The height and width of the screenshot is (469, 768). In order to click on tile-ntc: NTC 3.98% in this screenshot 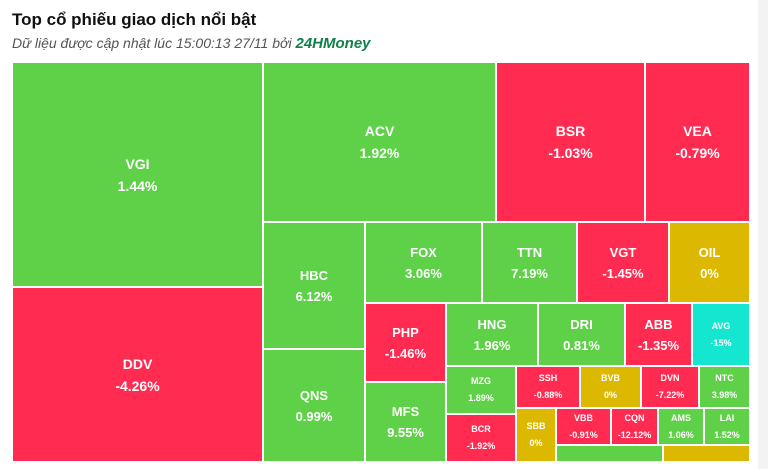, I will do `click(724, 387)`.